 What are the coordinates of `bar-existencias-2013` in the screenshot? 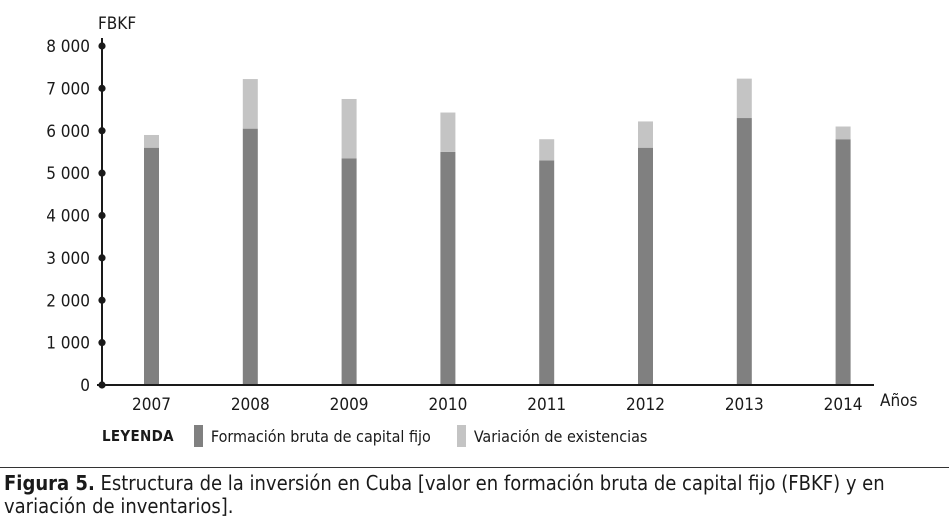 It's located at (744, 98).